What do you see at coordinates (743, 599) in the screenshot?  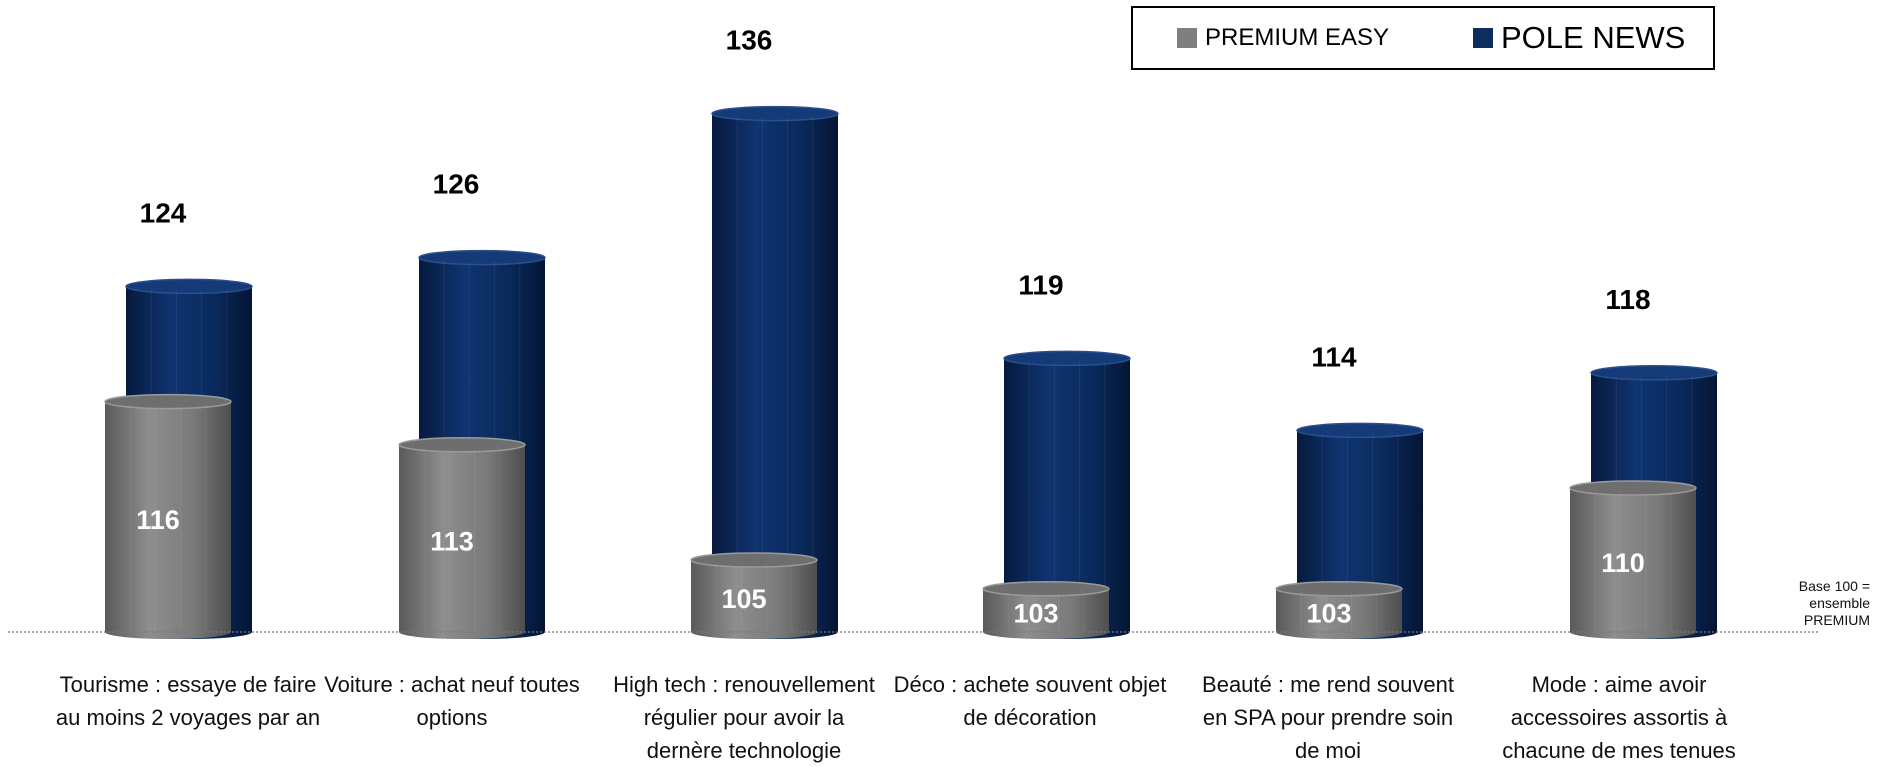 I see `value-label-premium-easy: 105` at bounding box center [743, 599].